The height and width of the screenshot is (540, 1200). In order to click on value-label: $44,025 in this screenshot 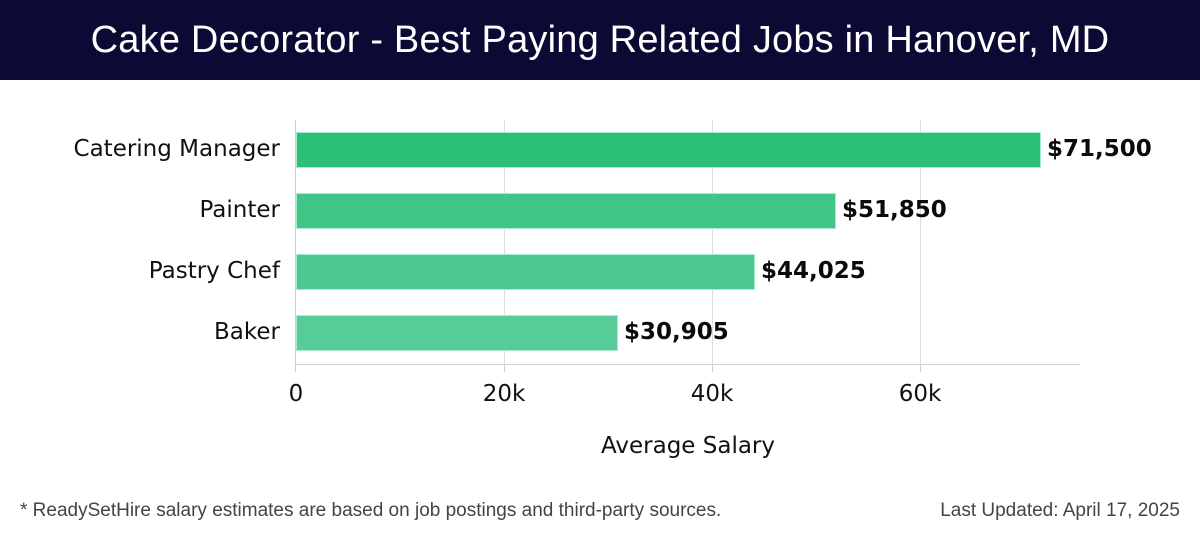, I will do `click(813, 271)`.